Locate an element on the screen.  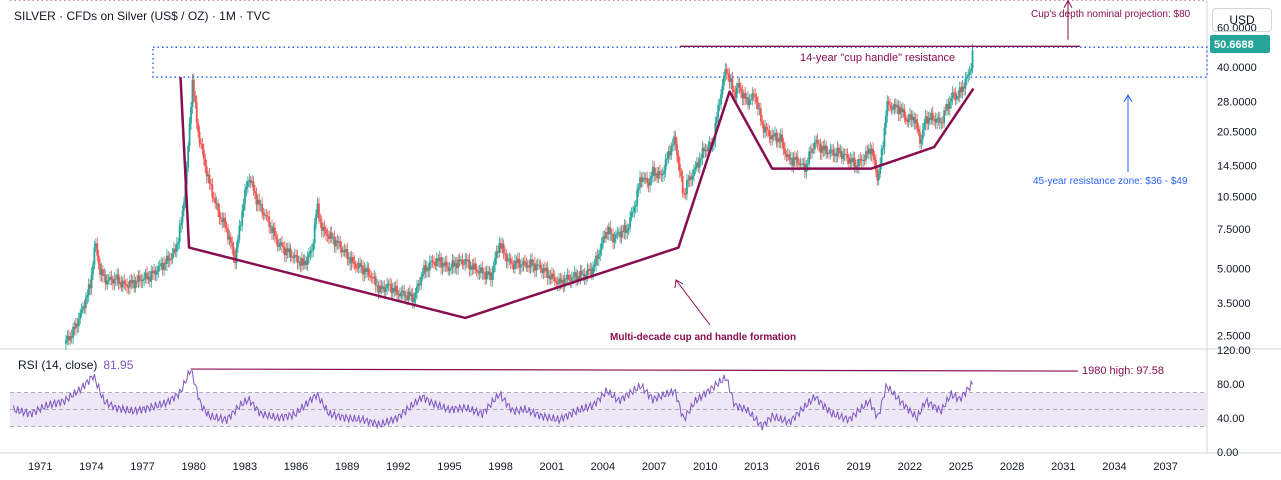
rsi-tick-label: 0.00 is located at coordinates (1227, 453).